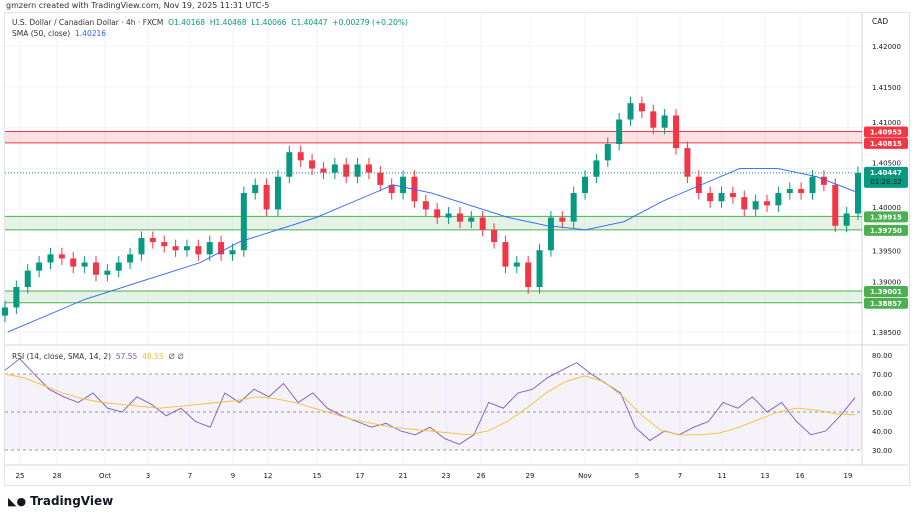 The image size is (912, 513). What do you see at coordinates (722, 476) in the screenshot?
I see `x-tick-label: 11` at bounding box center [722, 476].